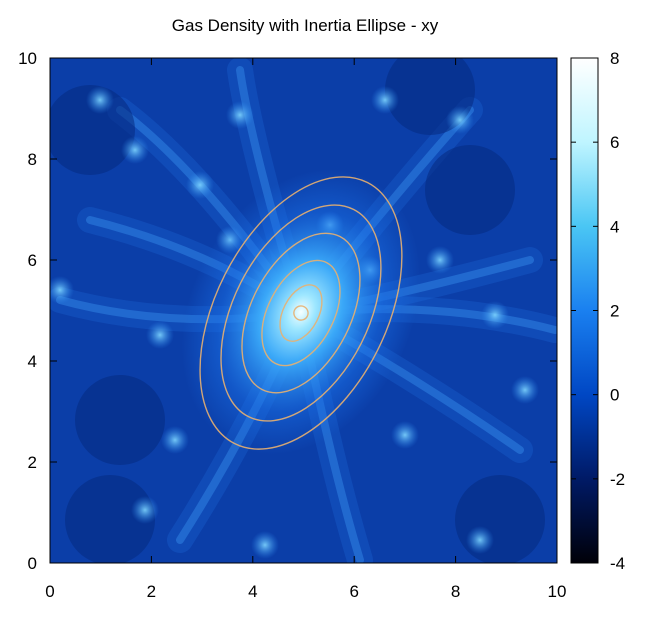 This screenshot has width=650, height=620. What do you see at coordinates (614, 142) in the screenshot?
I see `colorbar-tick-label: 6` at bounding box center [614, 142].